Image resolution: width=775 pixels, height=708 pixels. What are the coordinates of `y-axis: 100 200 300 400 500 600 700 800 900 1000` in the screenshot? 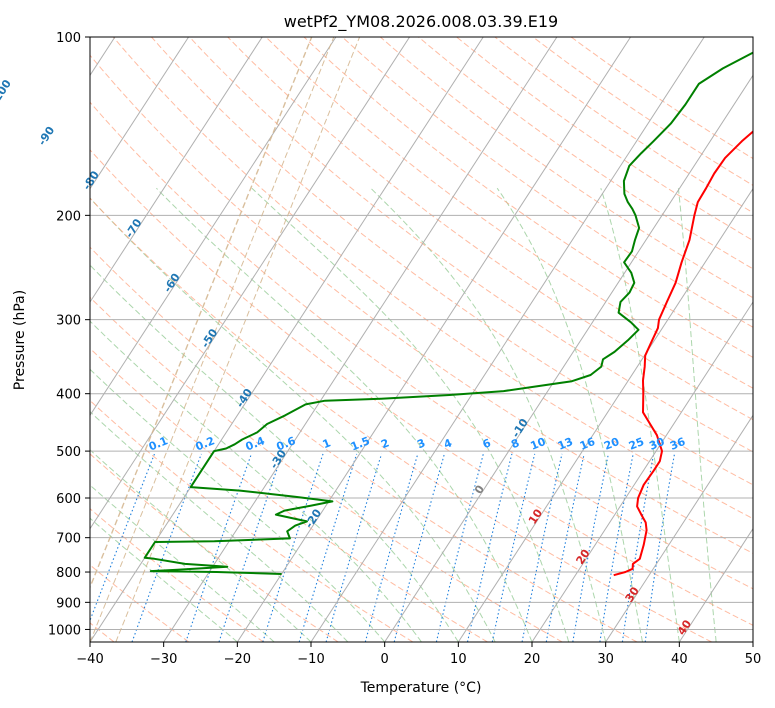 It's located at (69, 334).